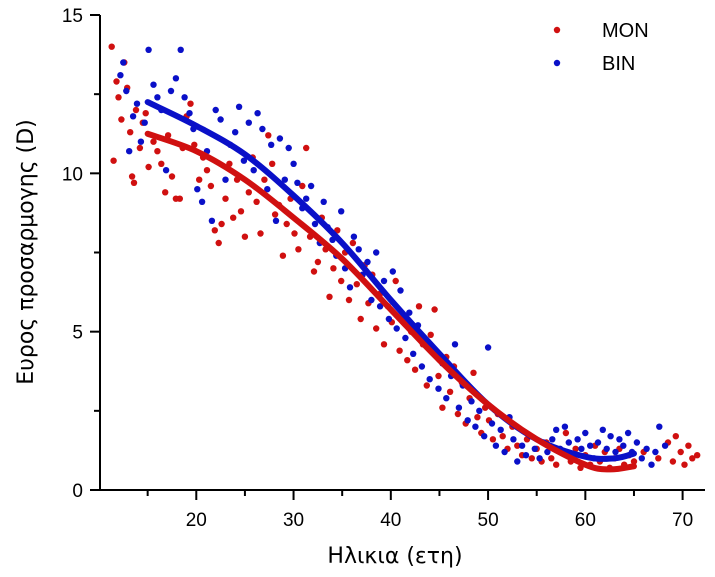 Image resolution: width=715 pixels, height=577 pixels. I want to click on y-tick-label: 0, so click(77, 491).